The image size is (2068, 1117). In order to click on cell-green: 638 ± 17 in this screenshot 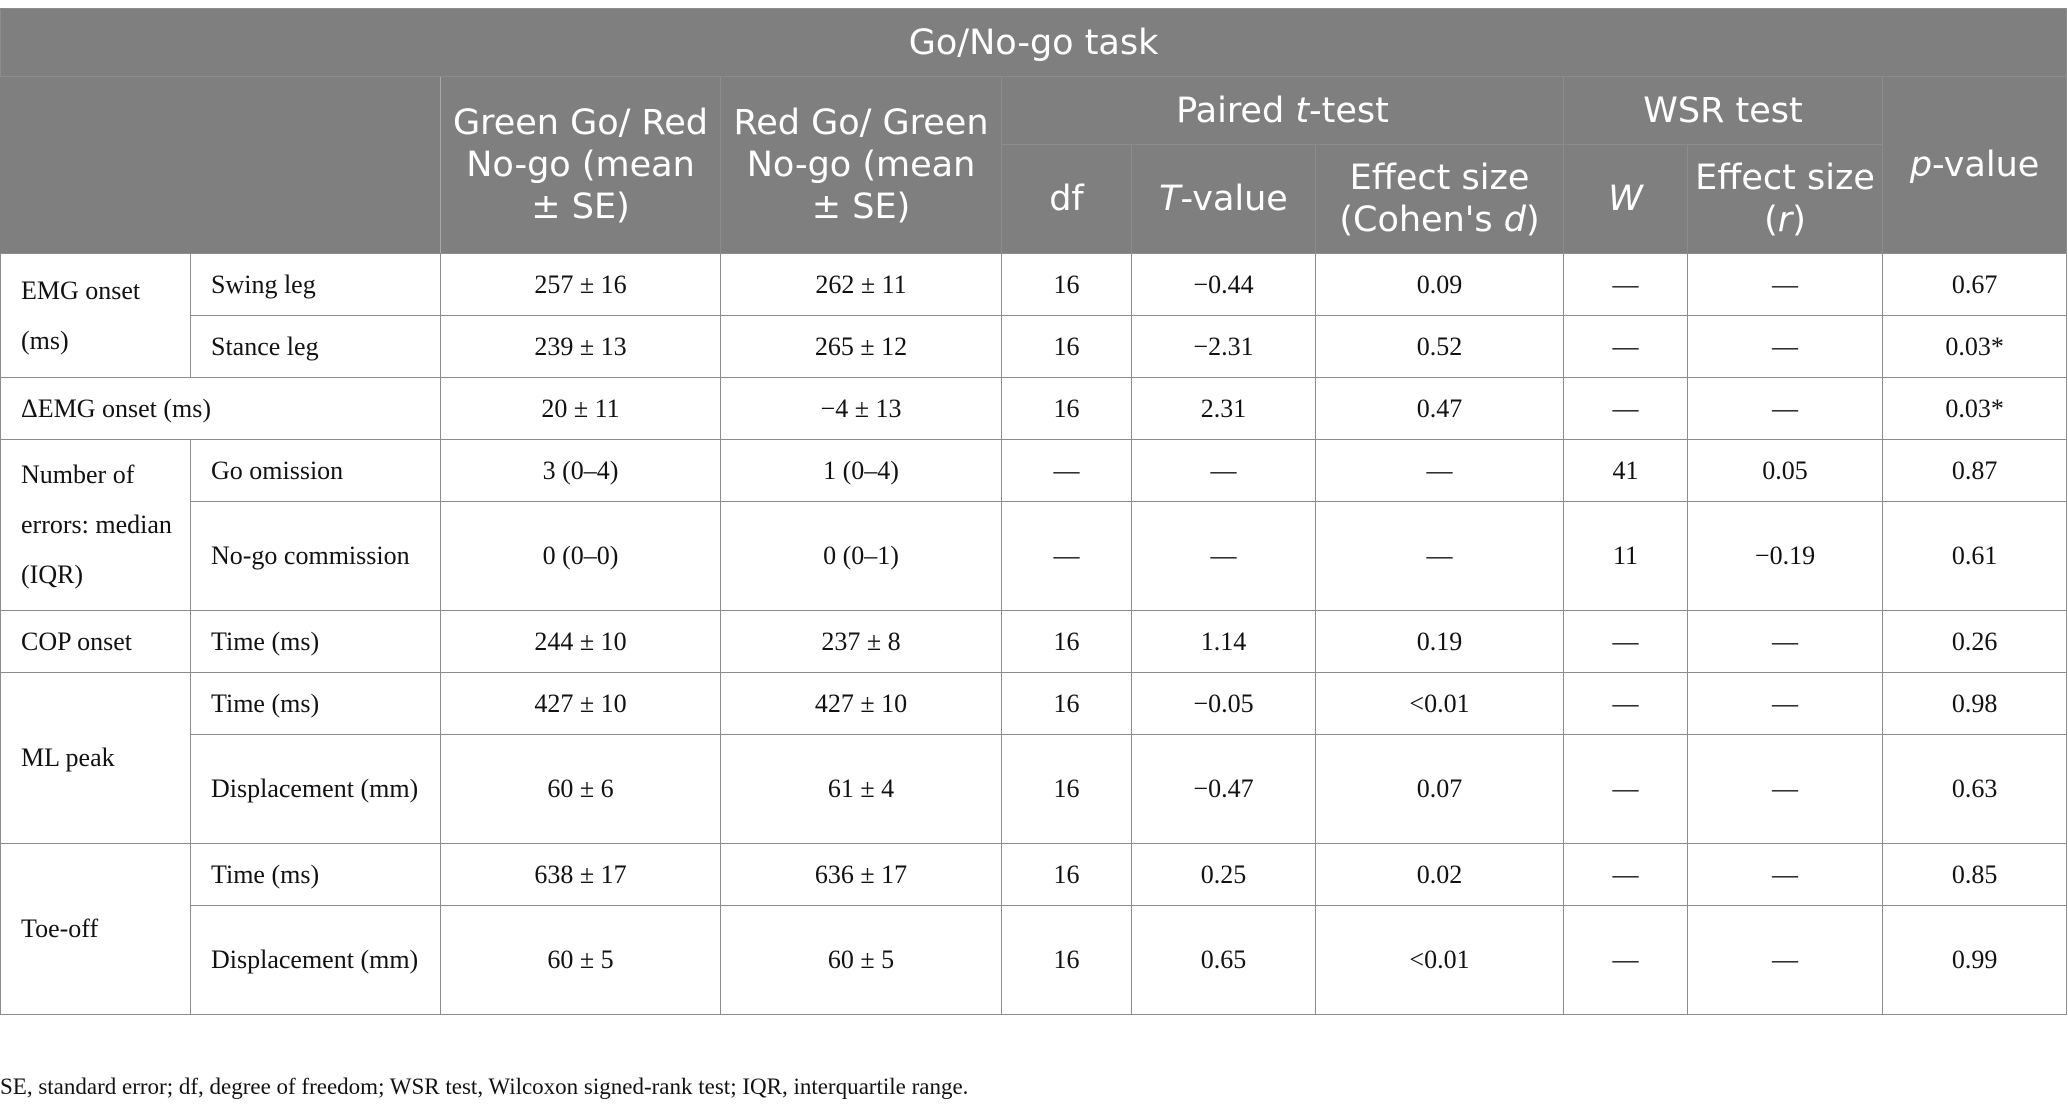, I will do `click(580, 874)`.